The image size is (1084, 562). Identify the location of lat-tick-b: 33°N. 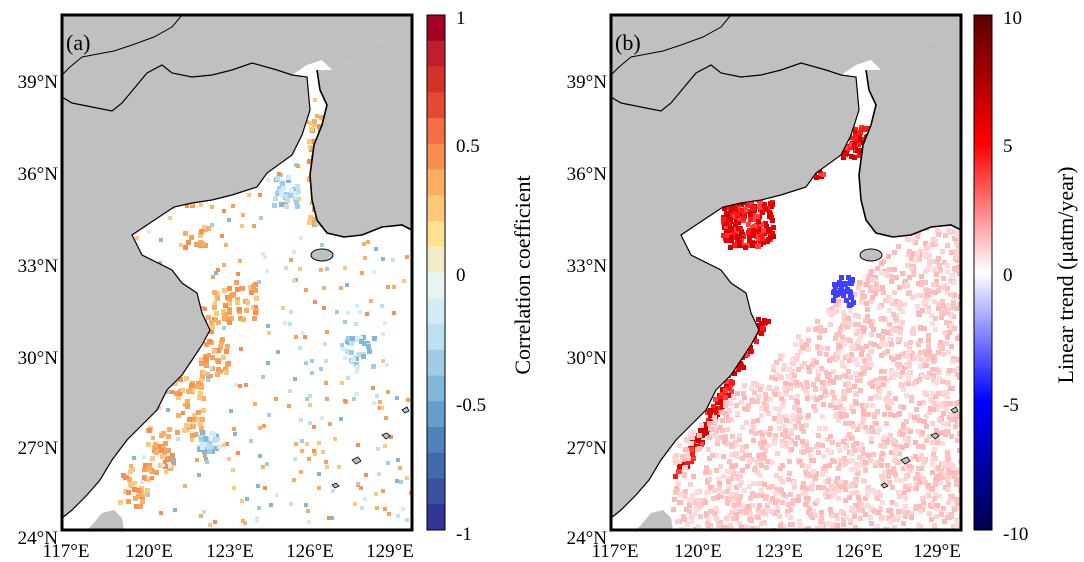
(587, 266).